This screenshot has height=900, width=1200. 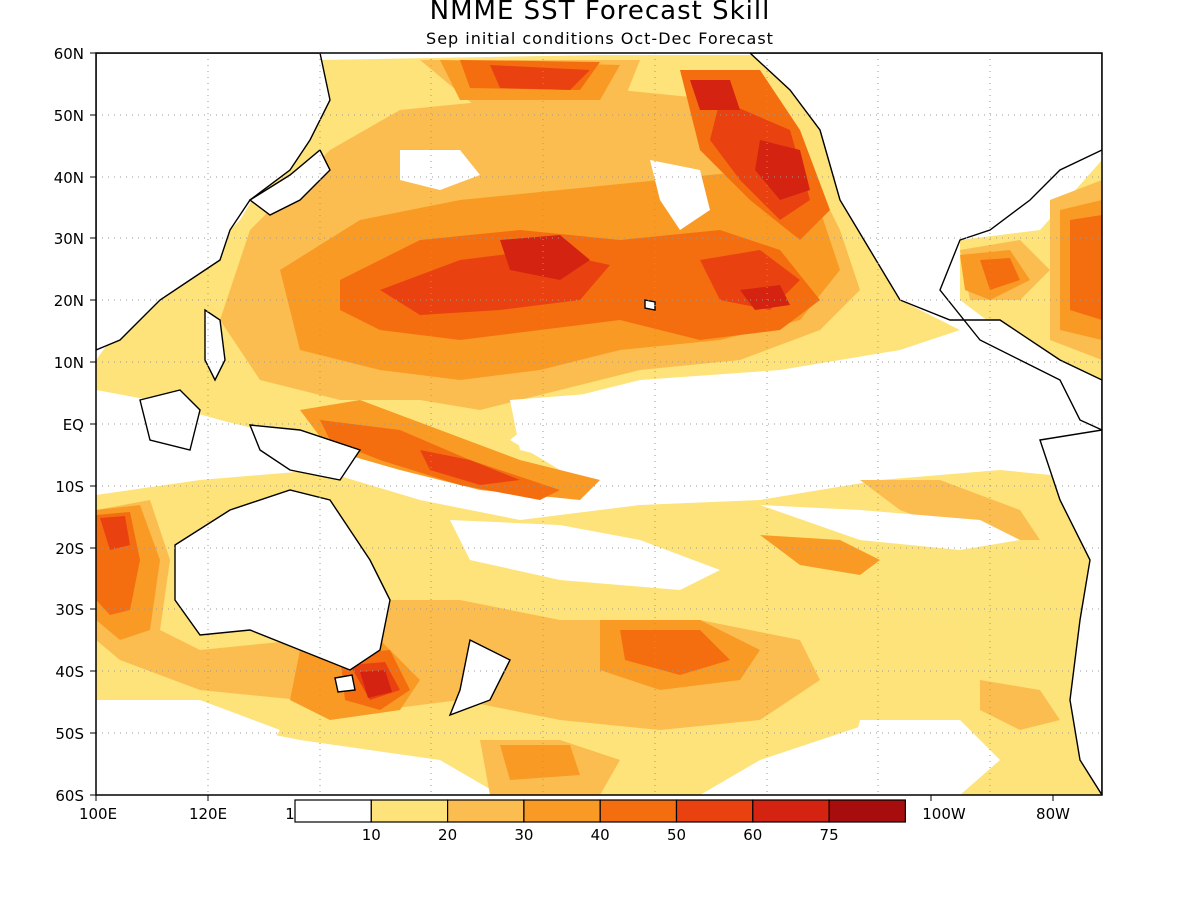 What do you see at coordinates (925, 242) in the screenshot?
I see `land-north-america` at bounding box center [925, 242].